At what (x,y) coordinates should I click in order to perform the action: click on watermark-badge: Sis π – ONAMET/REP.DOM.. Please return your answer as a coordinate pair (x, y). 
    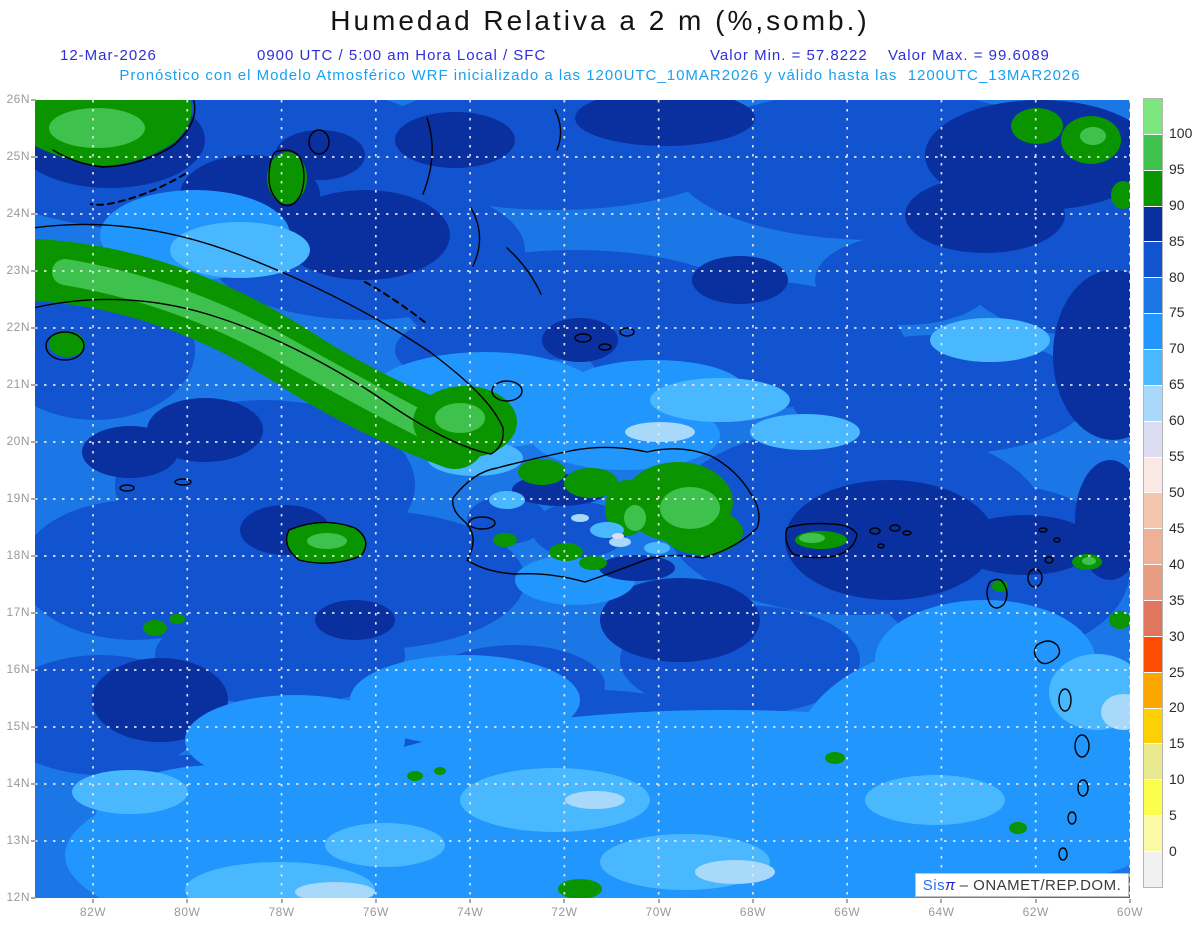
    Looking at the image, I should click on (1022, 885).